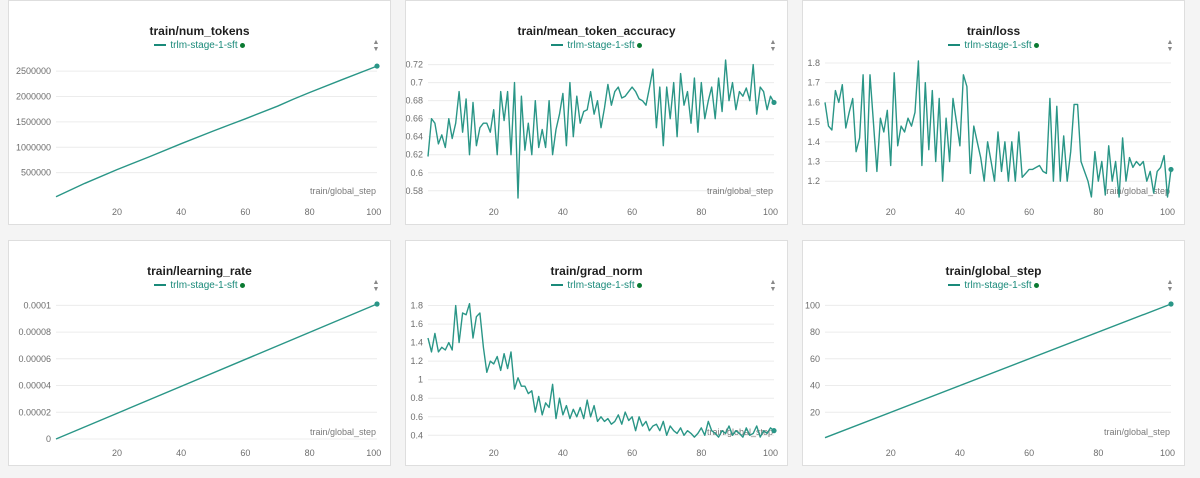  I want to click on y-tick-label: 40, so click(815, 386).